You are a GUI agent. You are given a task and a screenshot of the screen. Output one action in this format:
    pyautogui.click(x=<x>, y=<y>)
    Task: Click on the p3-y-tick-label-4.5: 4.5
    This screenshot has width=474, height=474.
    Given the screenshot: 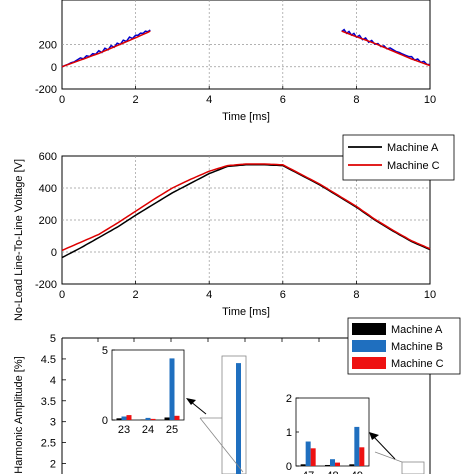 What is the action you would take?
    pyautogui.click(x=48, y=360)
    